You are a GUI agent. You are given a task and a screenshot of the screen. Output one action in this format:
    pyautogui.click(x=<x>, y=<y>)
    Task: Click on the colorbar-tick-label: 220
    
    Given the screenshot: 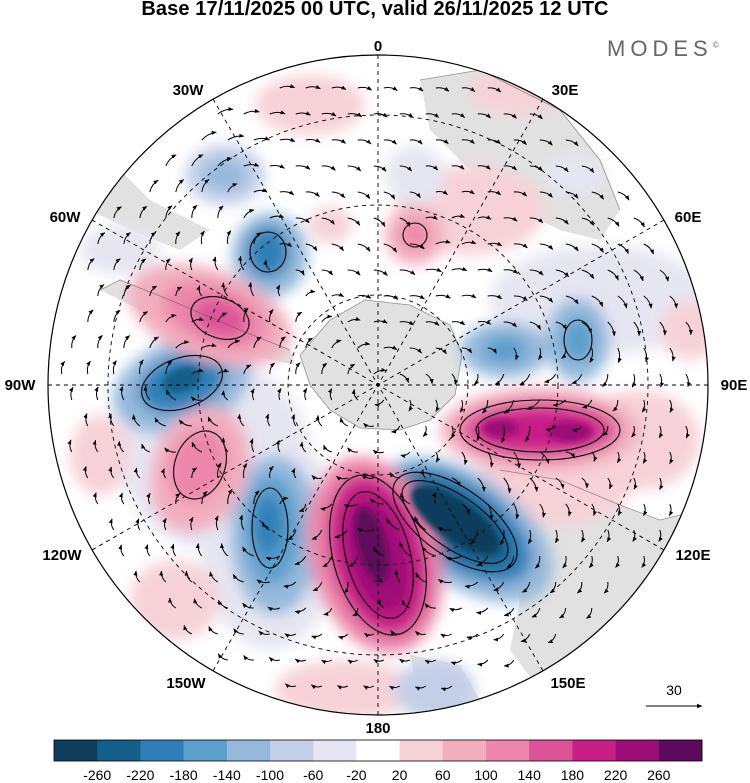 What is the action you would take?
    pyautogui.click(x=616, y=775)
    